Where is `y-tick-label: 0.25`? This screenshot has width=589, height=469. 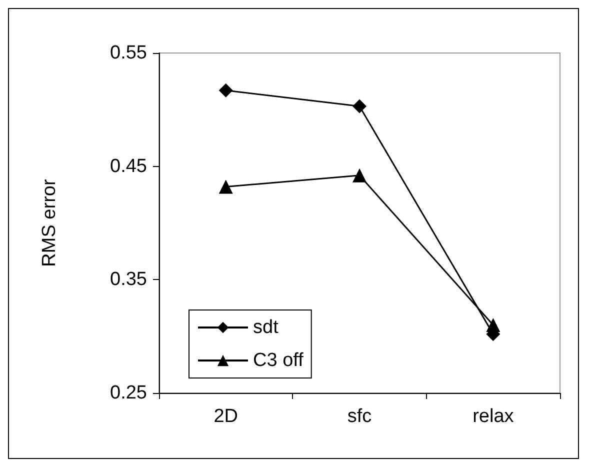
y-tick-label: 0.25 is located at coordinates (128, 393).